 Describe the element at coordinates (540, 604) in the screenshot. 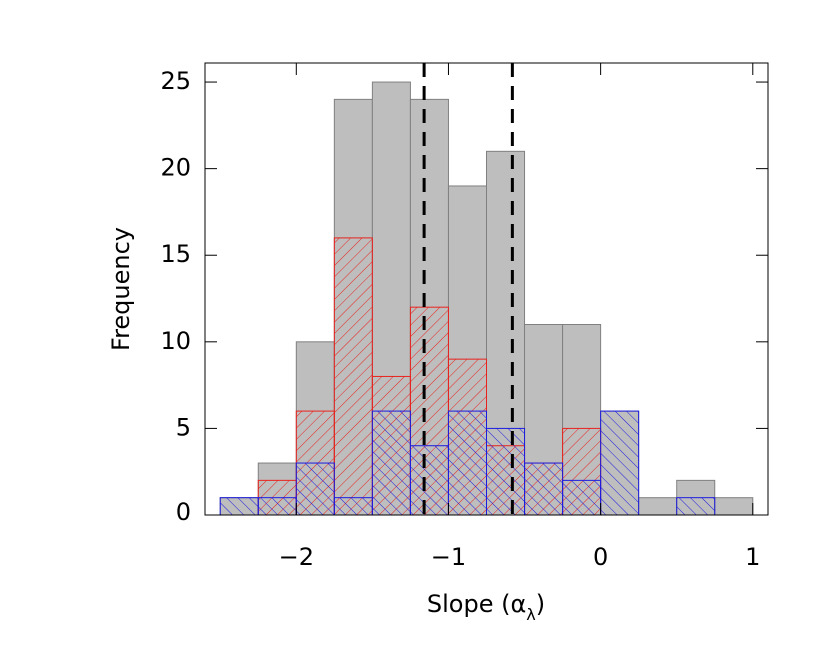

I see `x-label-end: )` at that location.